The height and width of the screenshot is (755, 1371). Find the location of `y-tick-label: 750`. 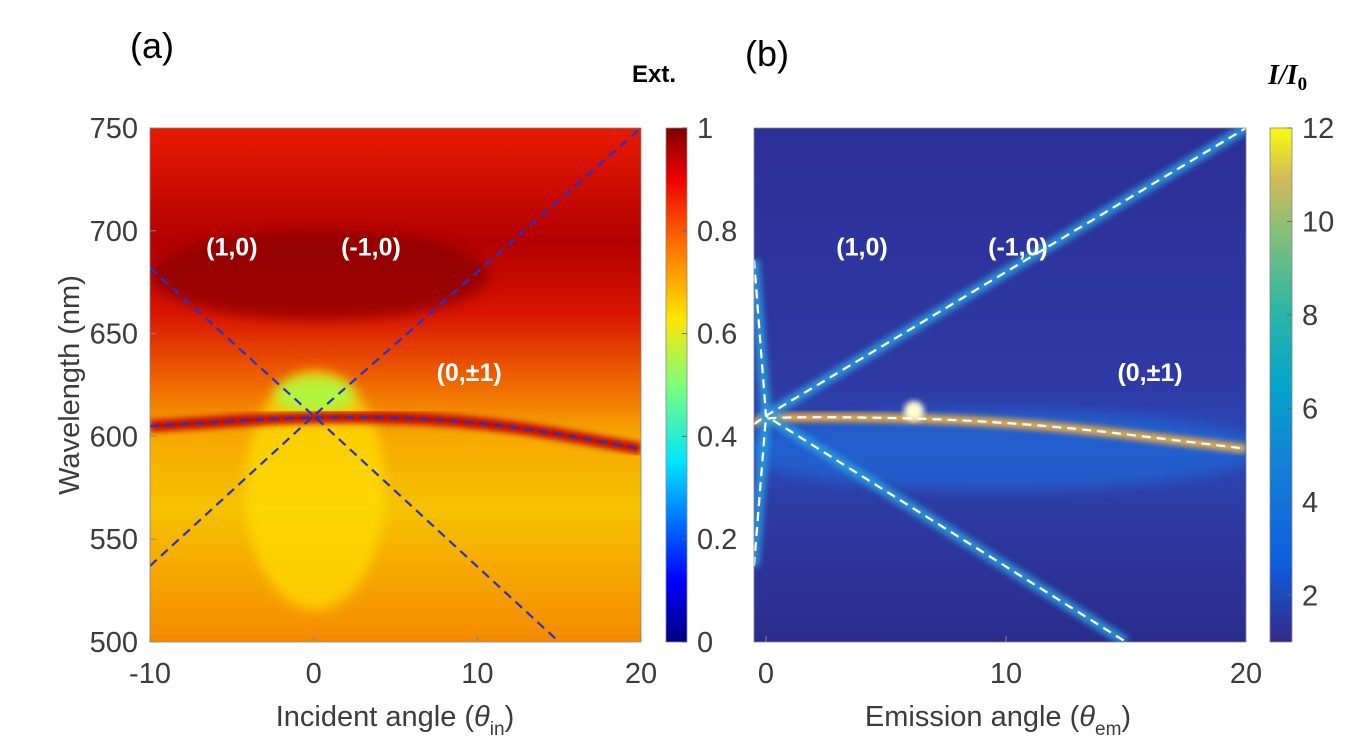

y-tick-label: 750 is located at coordinates (114, 129).